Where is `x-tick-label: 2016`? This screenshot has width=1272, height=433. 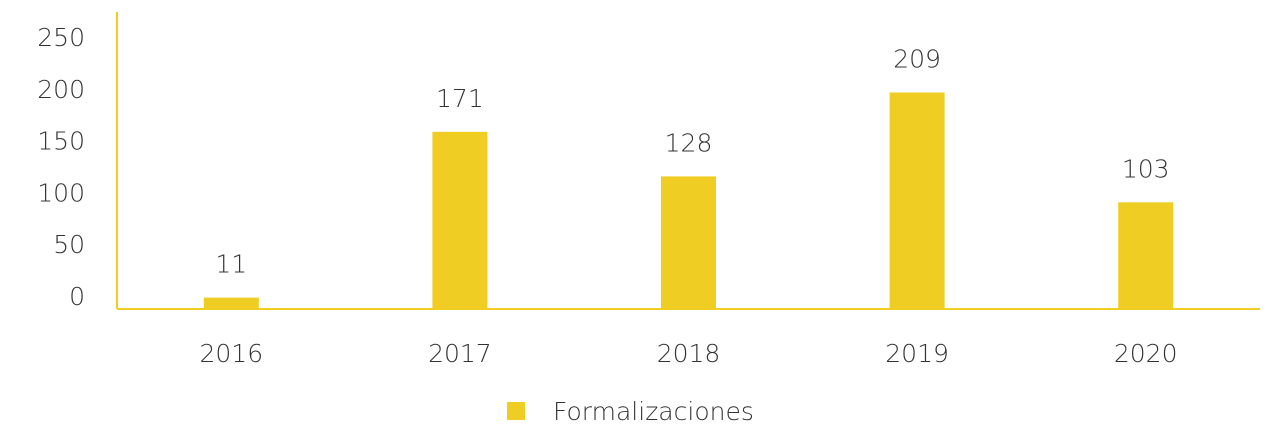 x-tick-label: 2016 is located at coordinates (231, 353).